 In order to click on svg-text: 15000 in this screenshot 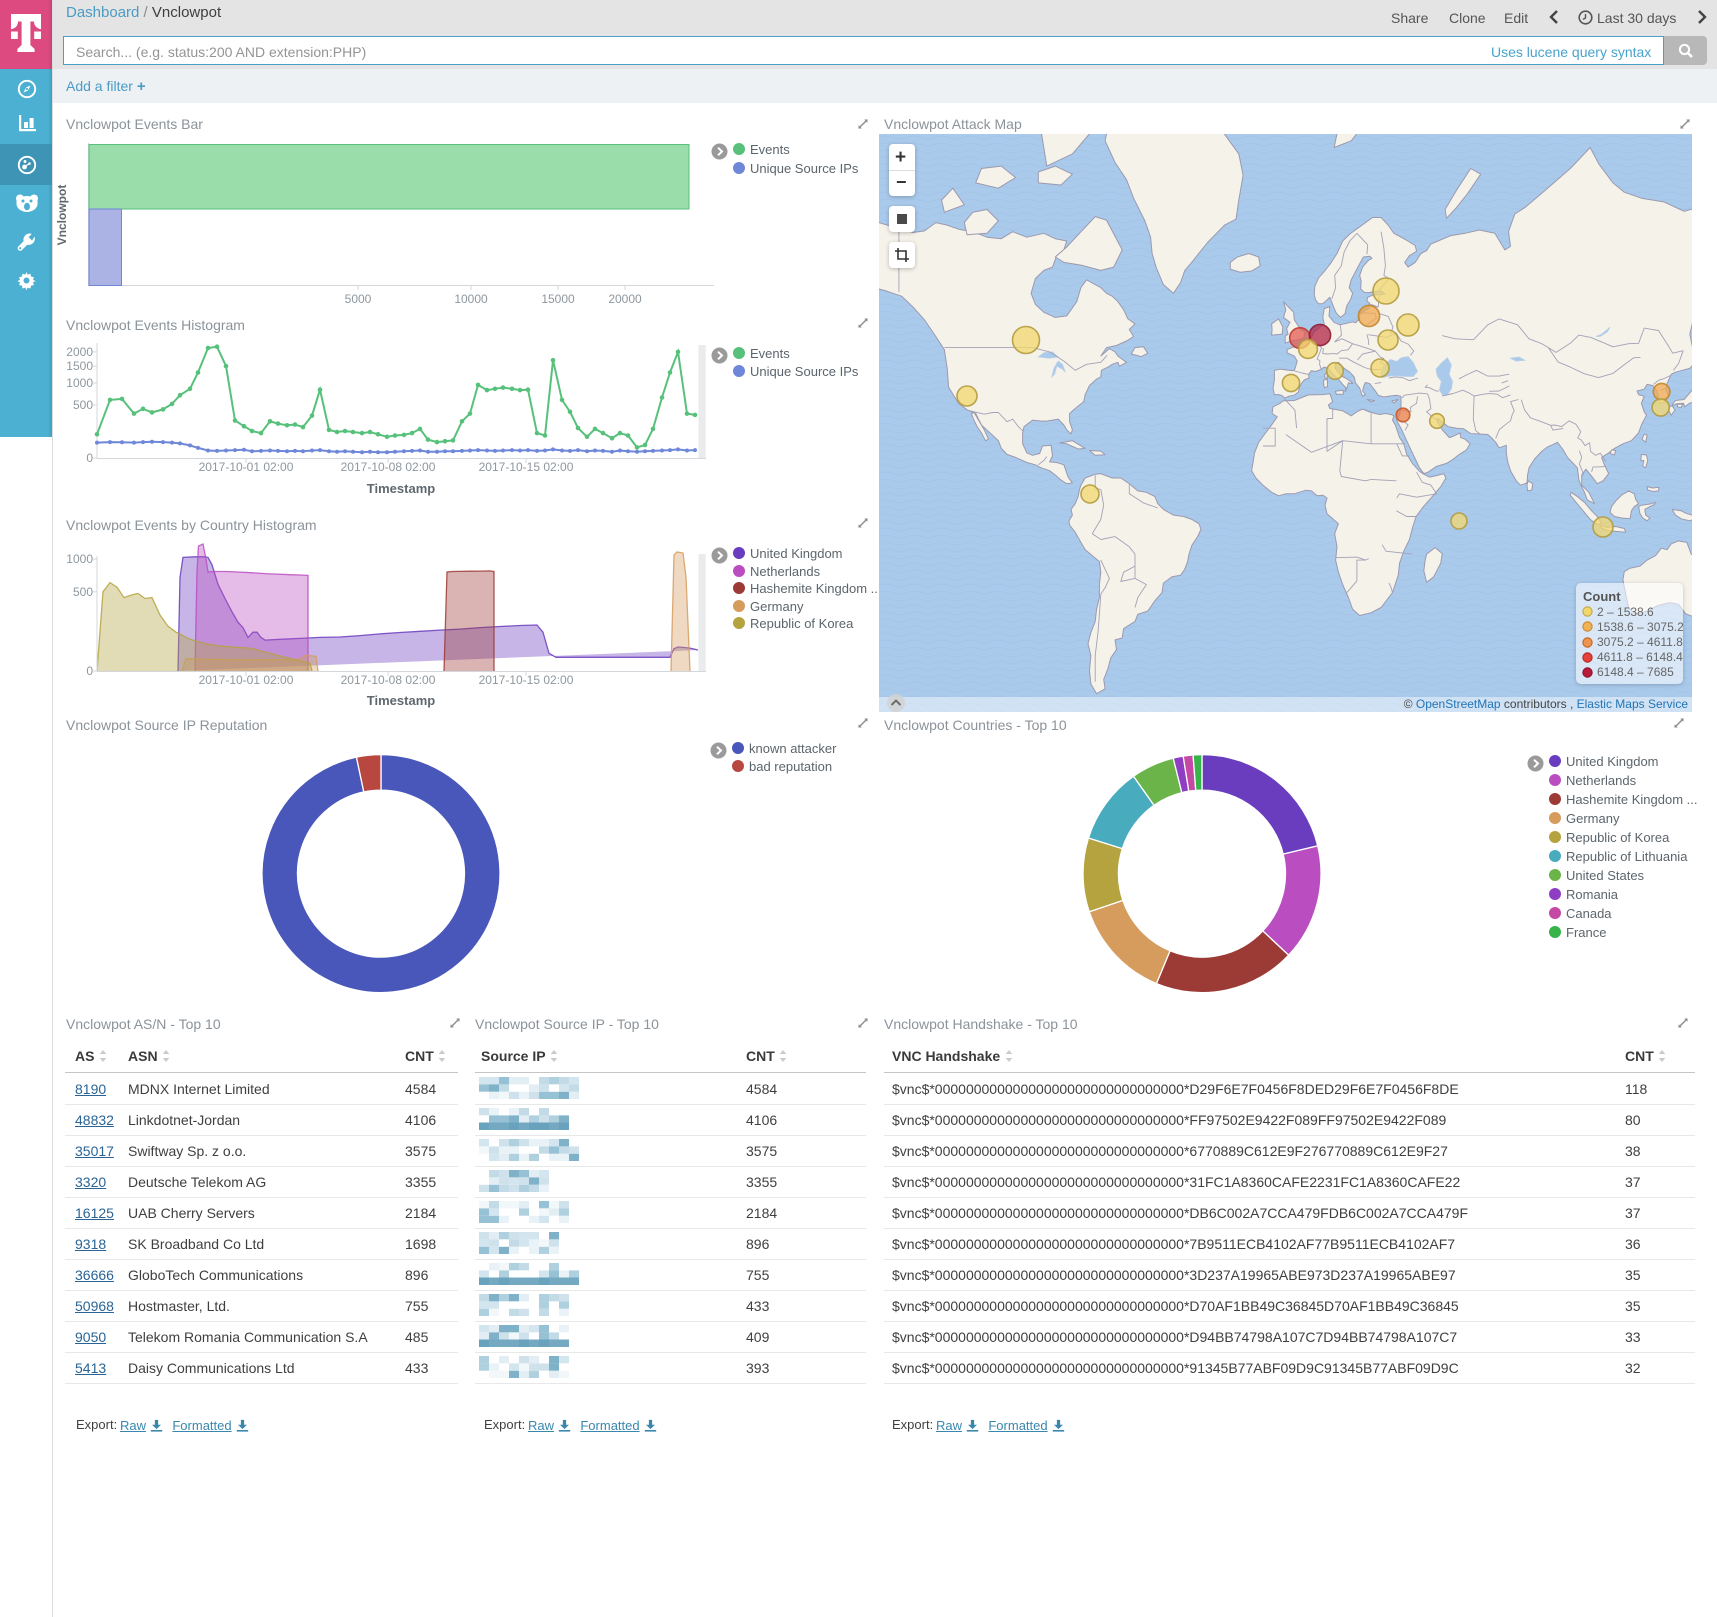, I will do `click(558, 299)`.